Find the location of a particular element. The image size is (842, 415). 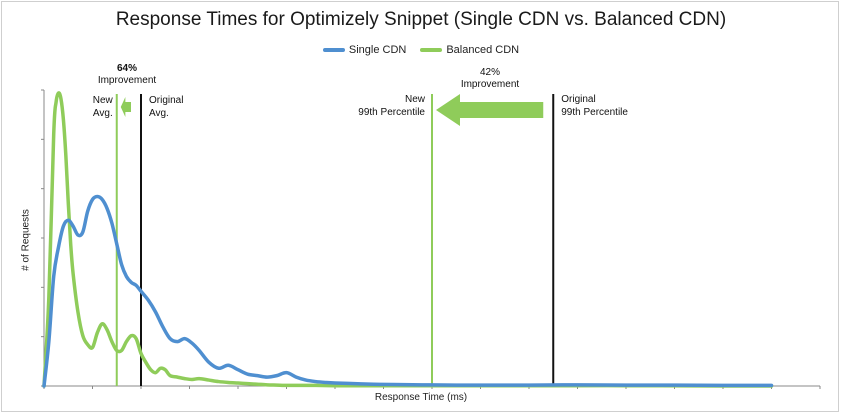

legend-label-single-cdn: Single CDN is located at coordinates (377, 50).